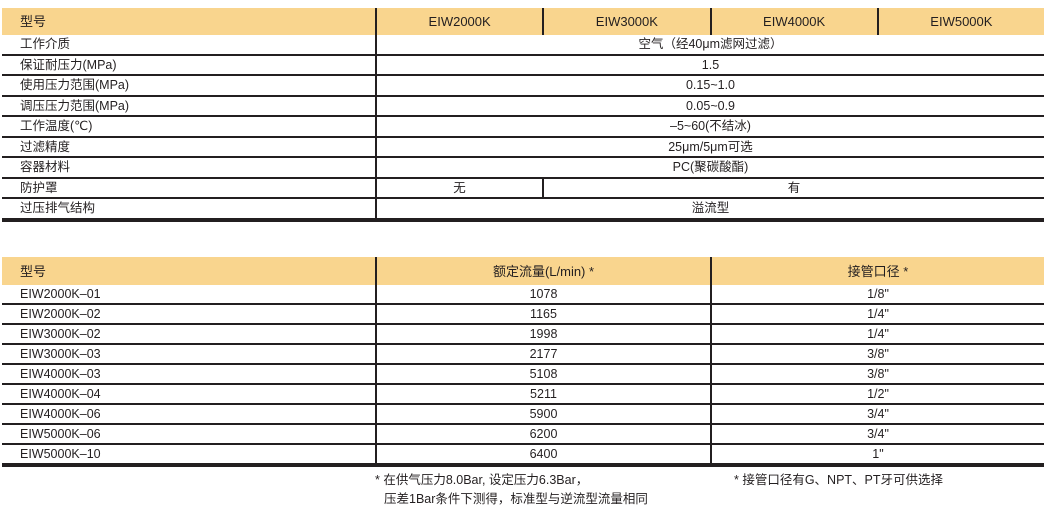  I want to click on spec-row-value: 0.15~1.0, so click(710, 85).